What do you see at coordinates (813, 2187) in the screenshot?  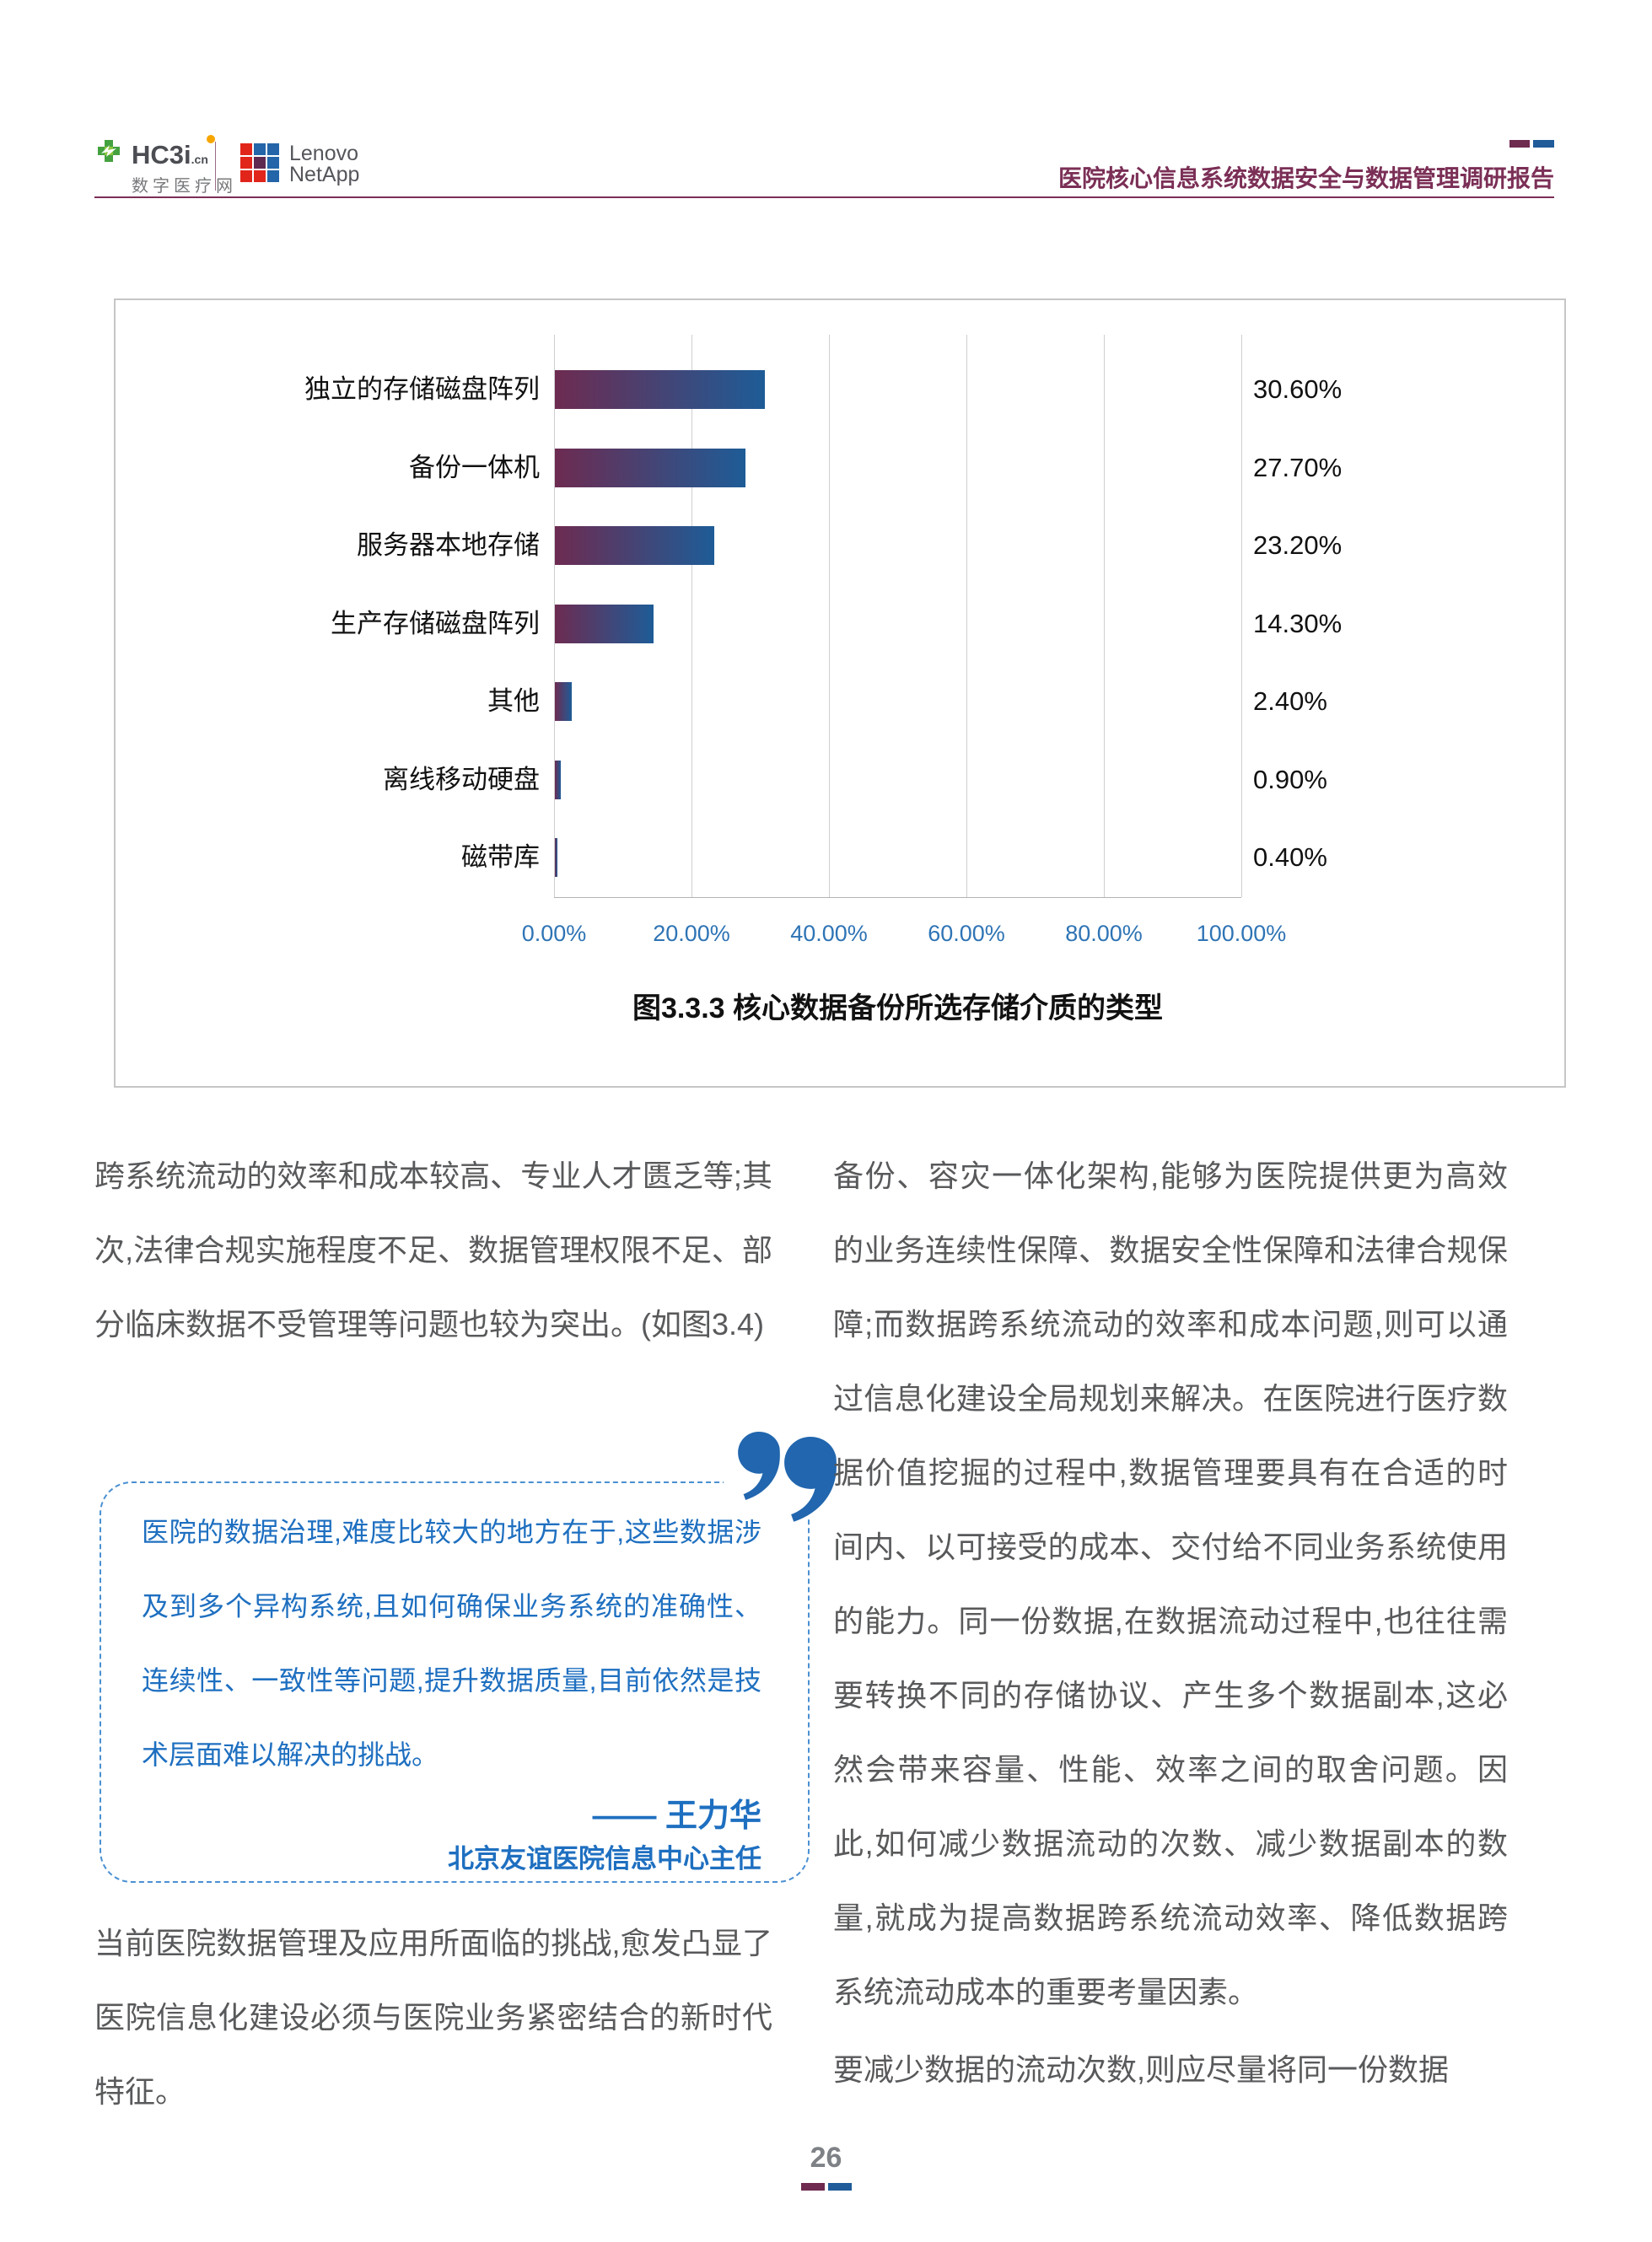 I see `footer-accent-rect-maroon` at bounding box center [813, 2187].